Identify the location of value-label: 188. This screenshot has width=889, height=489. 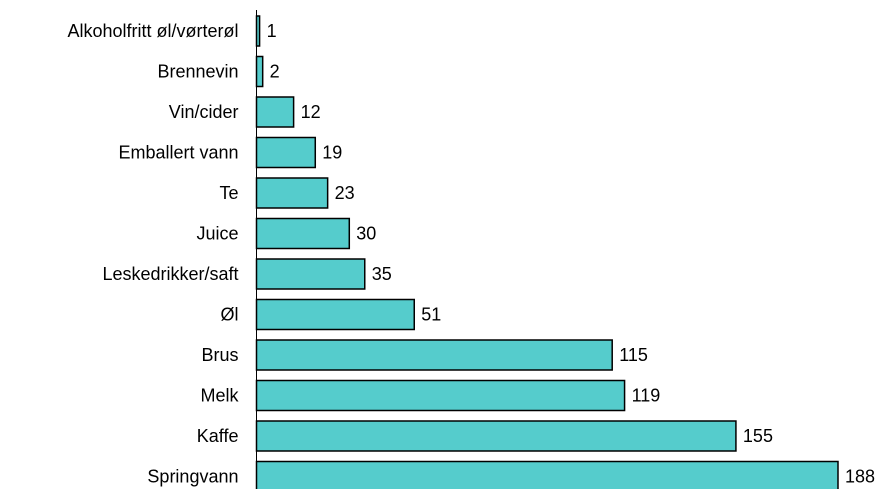
(860, 477).